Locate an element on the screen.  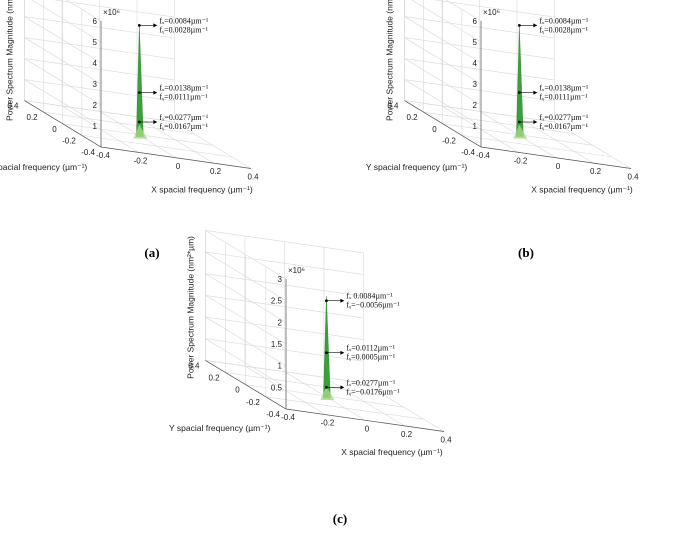
z-tick-label: 5 is located at coordinates (95, 42).